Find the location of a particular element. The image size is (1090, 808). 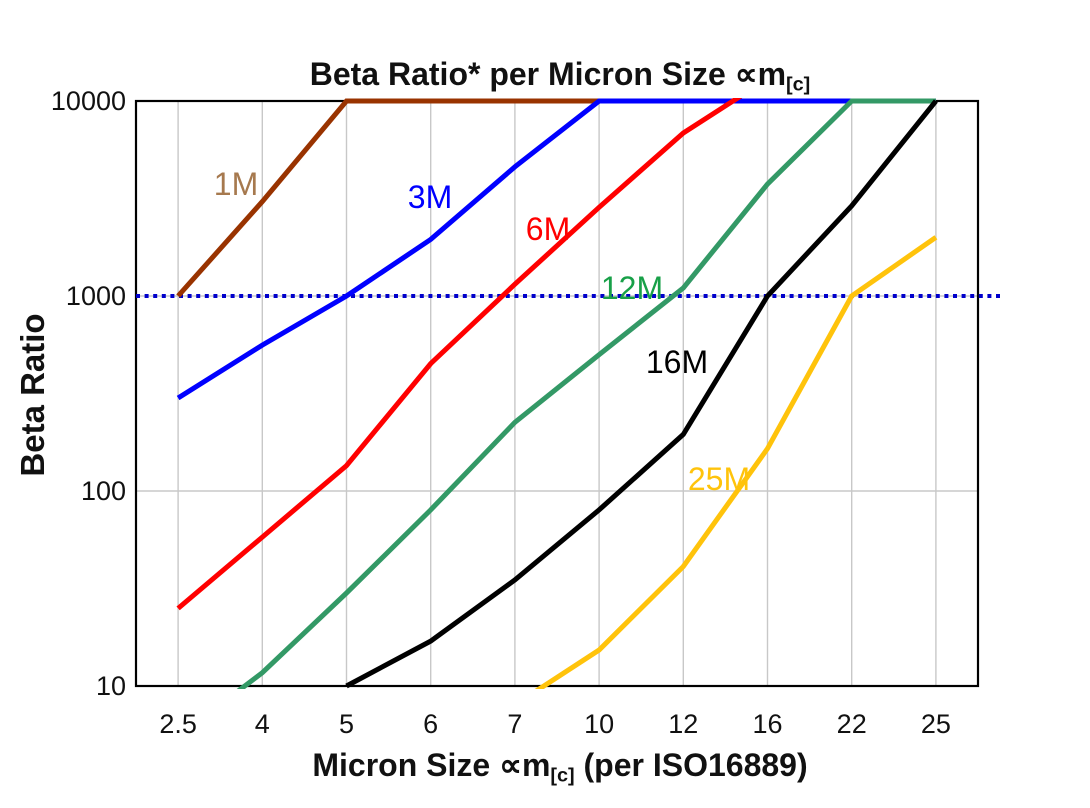

chart-title-subscript: [c] is located at coordinates (798, 84).